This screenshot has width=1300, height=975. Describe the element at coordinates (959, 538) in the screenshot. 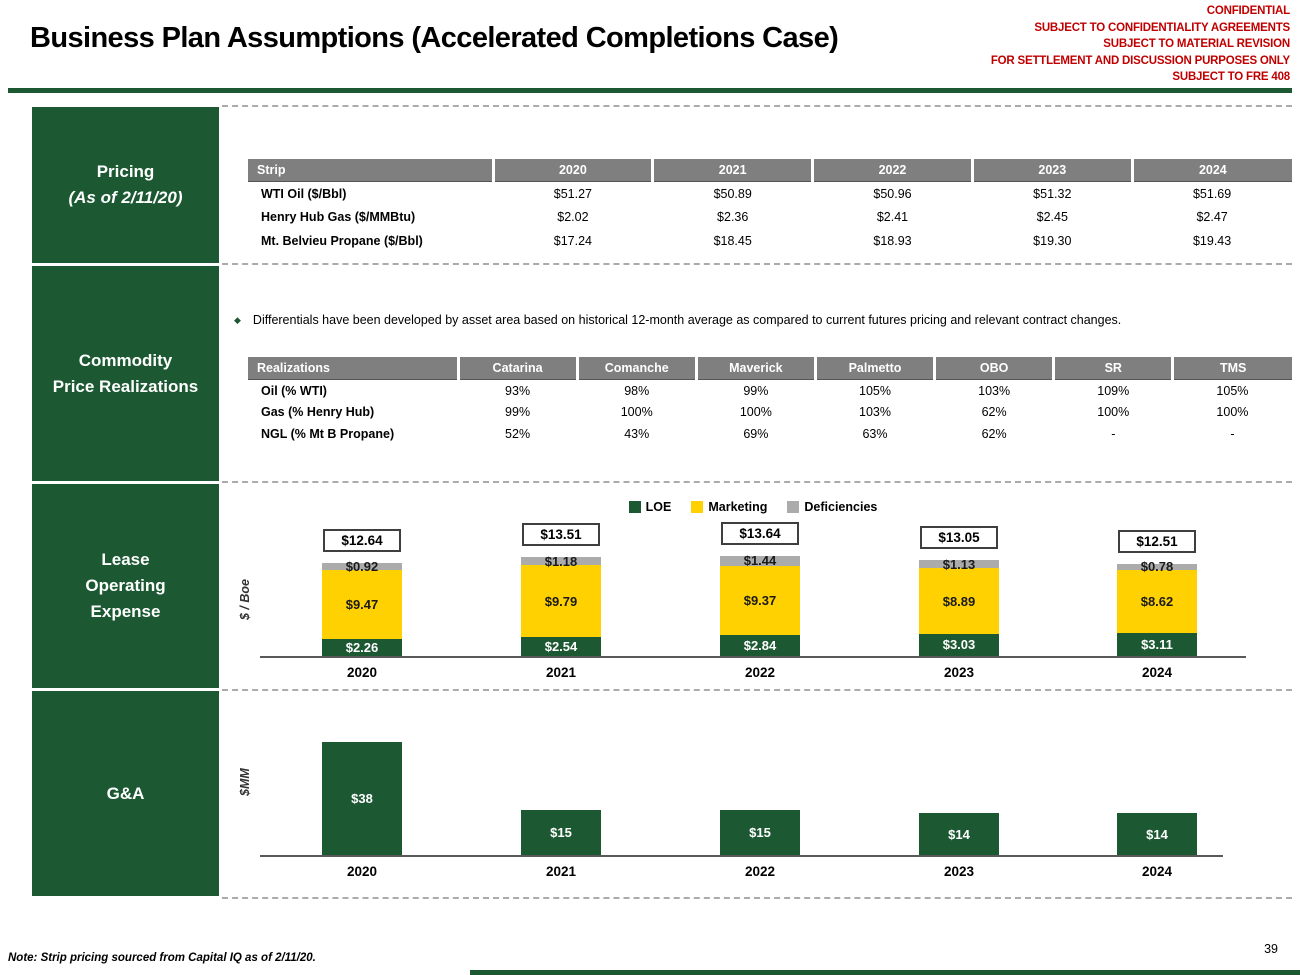

I see `bar-total-label: $13.05` at that location.